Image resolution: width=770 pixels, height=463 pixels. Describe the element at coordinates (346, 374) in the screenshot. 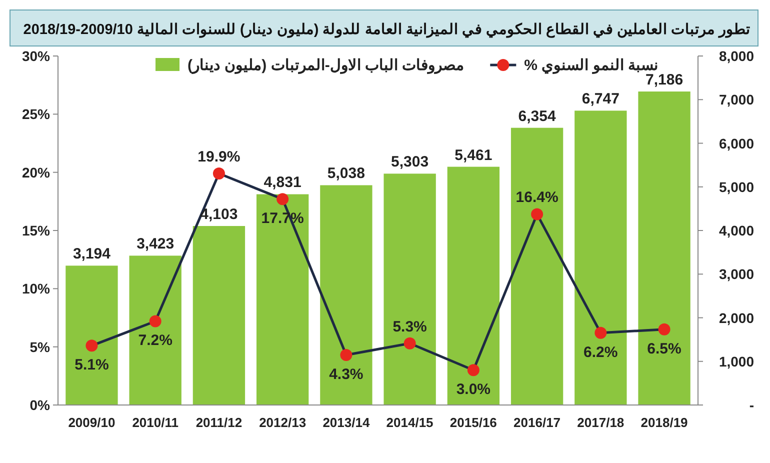

I see `data-label: 4.3%` at that location.